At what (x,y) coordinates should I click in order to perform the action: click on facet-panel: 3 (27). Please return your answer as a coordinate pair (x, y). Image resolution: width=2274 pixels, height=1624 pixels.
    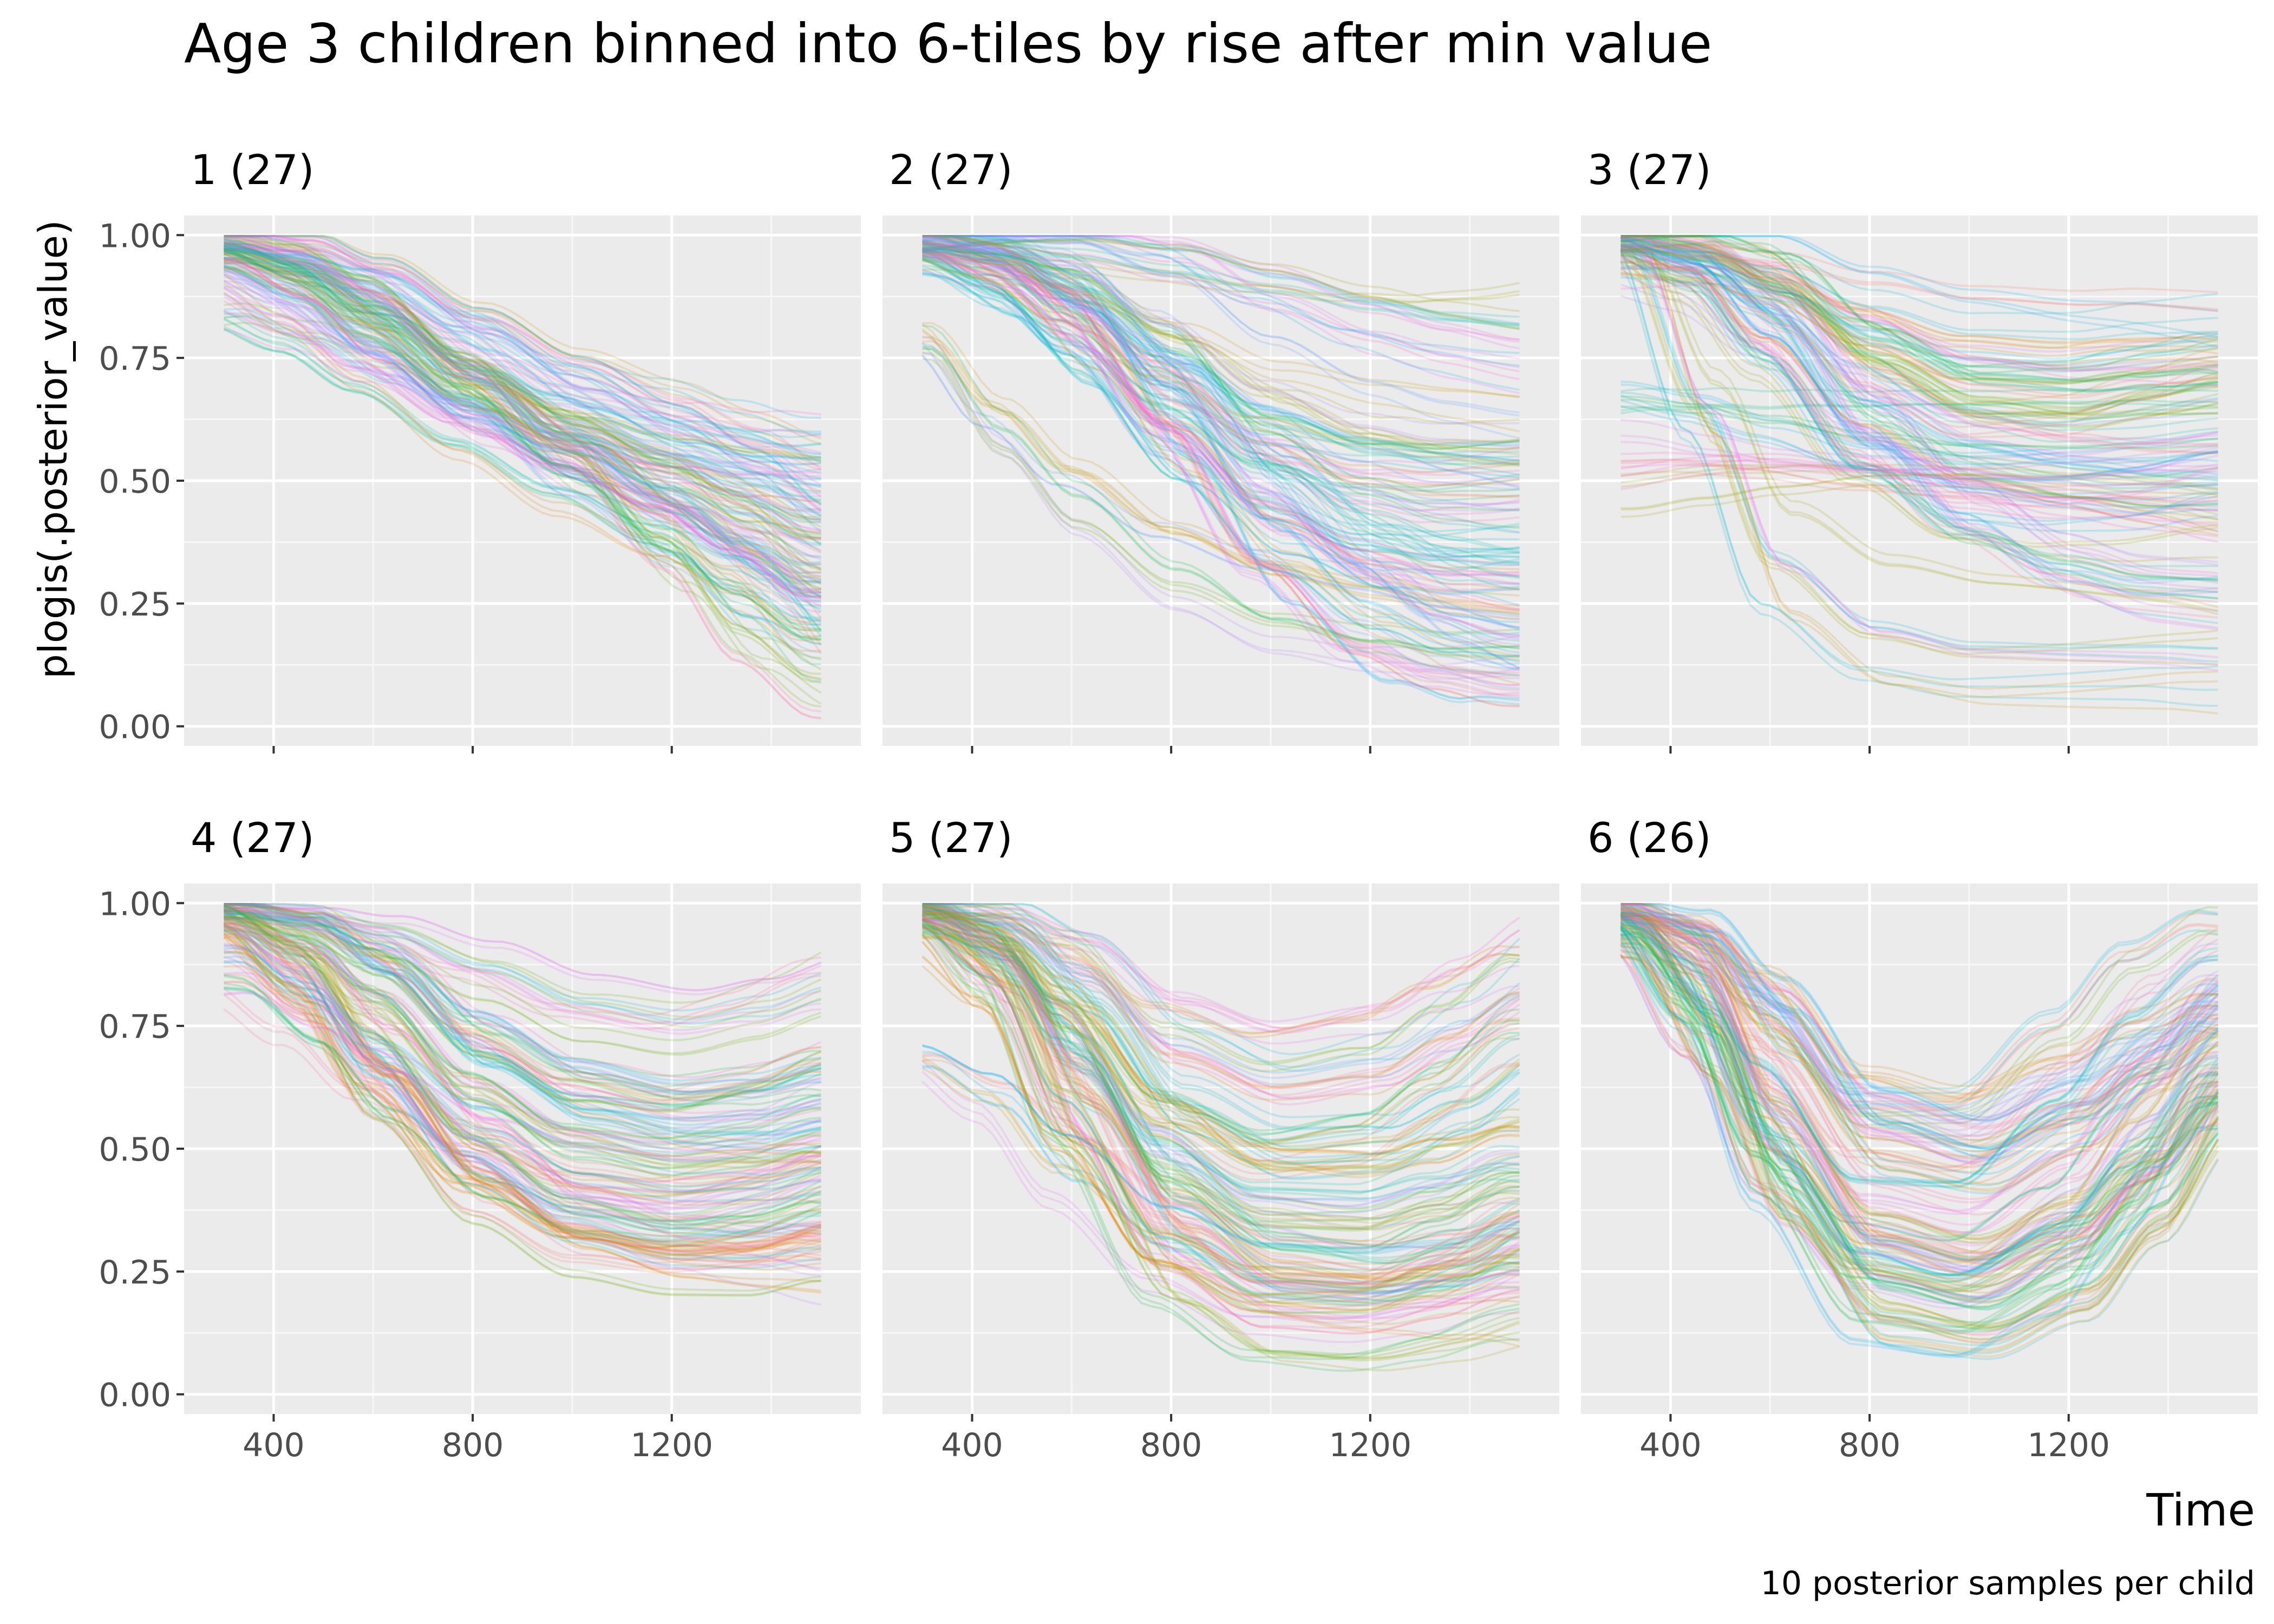
    Looking at the image, I should click on (1920, 450).